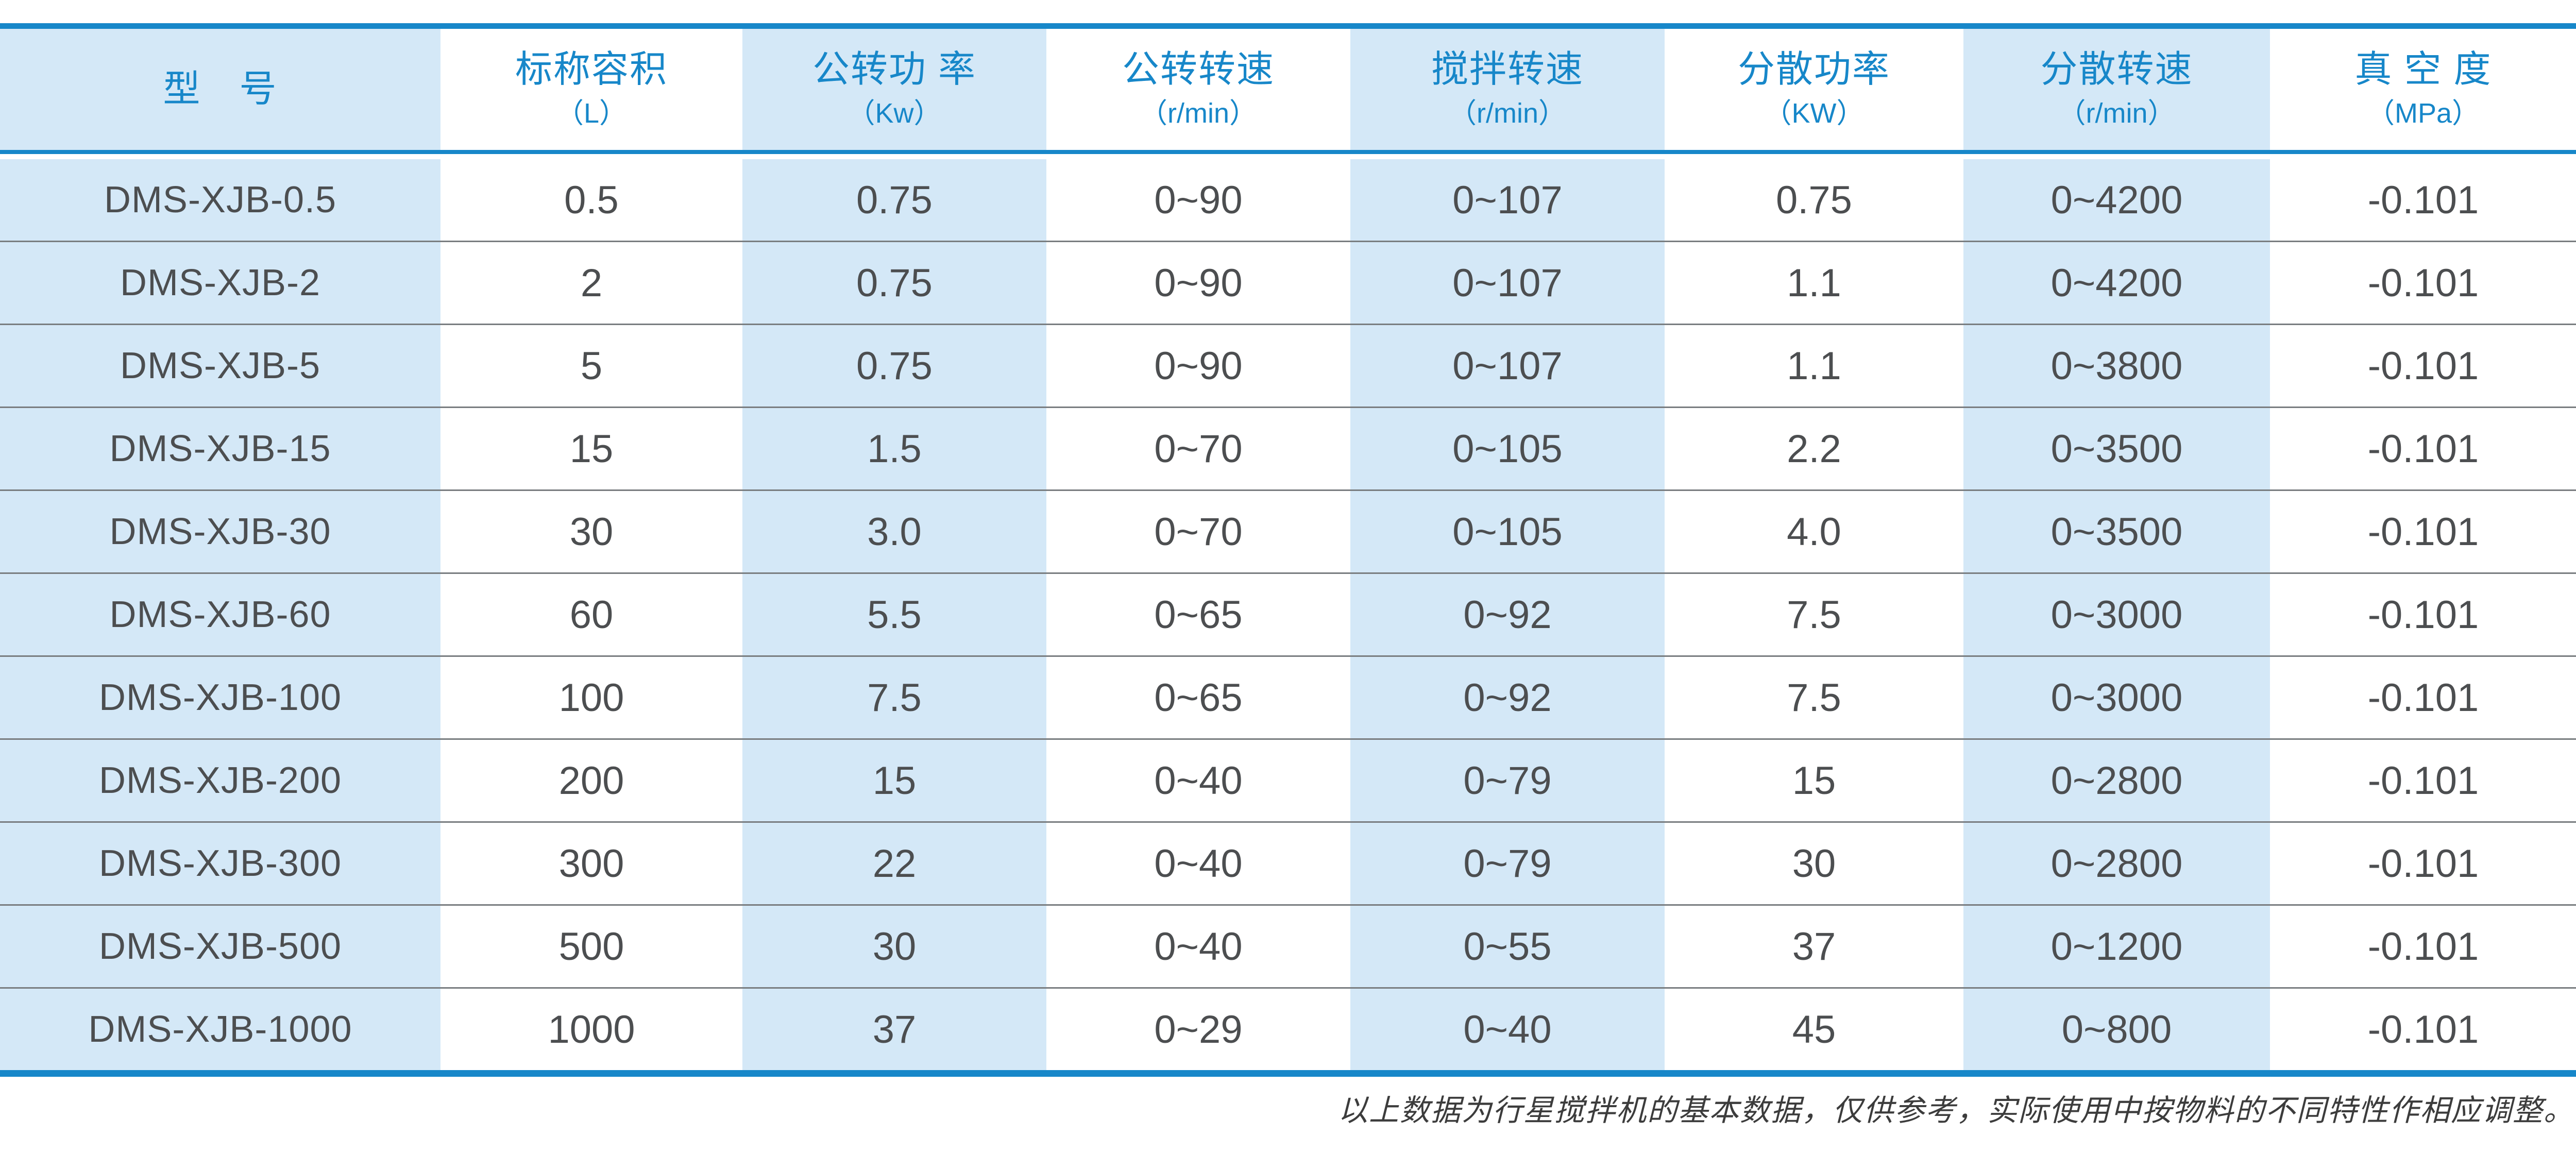 This screenshot has height=1152, width=2576. Describe the element at coordinates (1814, 200) in the screenshot. I see `cell-dispersion-power: 0.75` at that location.